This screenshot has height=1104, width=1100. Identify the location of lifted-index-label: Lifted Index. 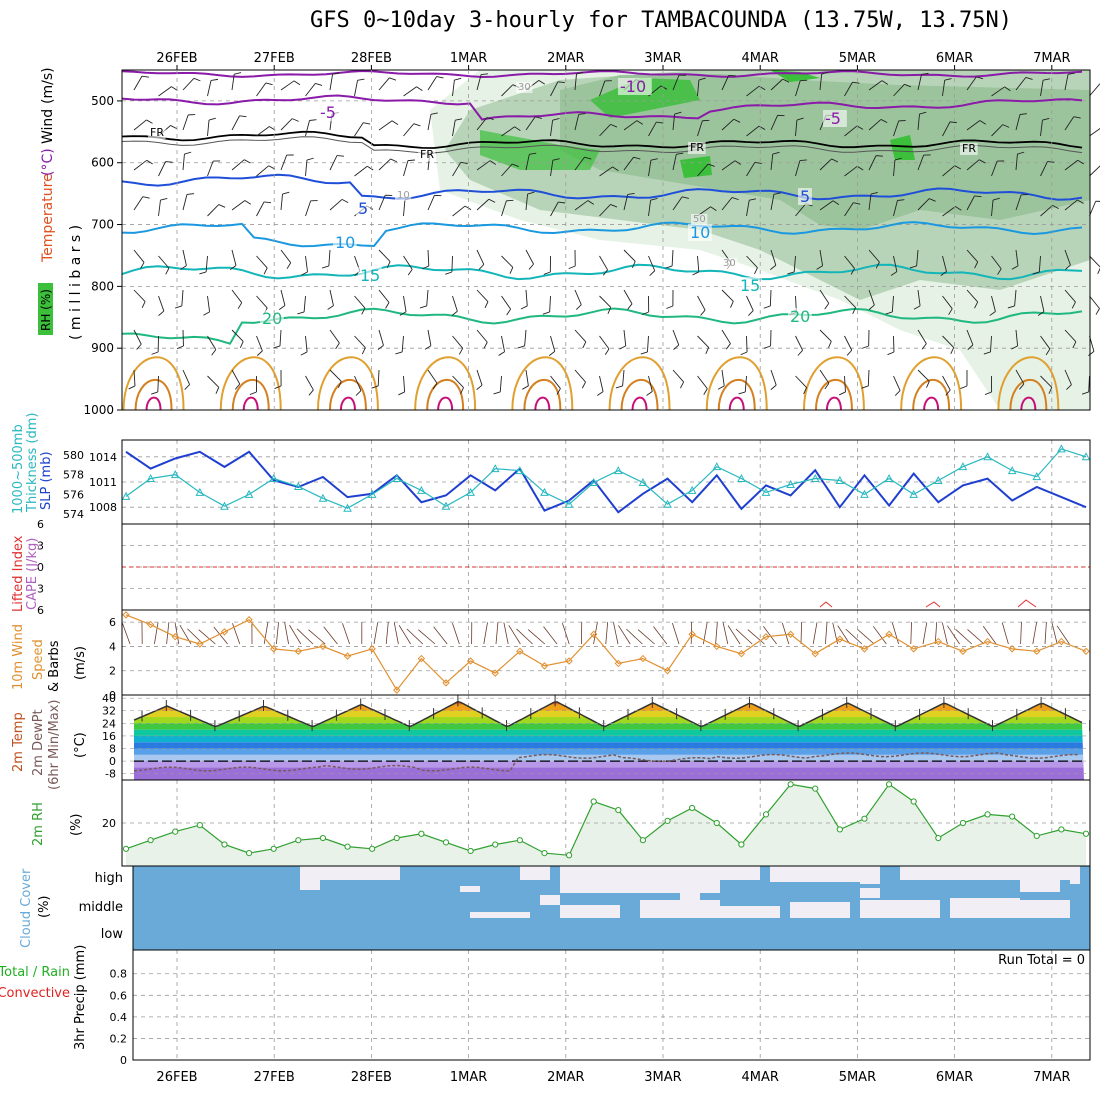
(18, 573).